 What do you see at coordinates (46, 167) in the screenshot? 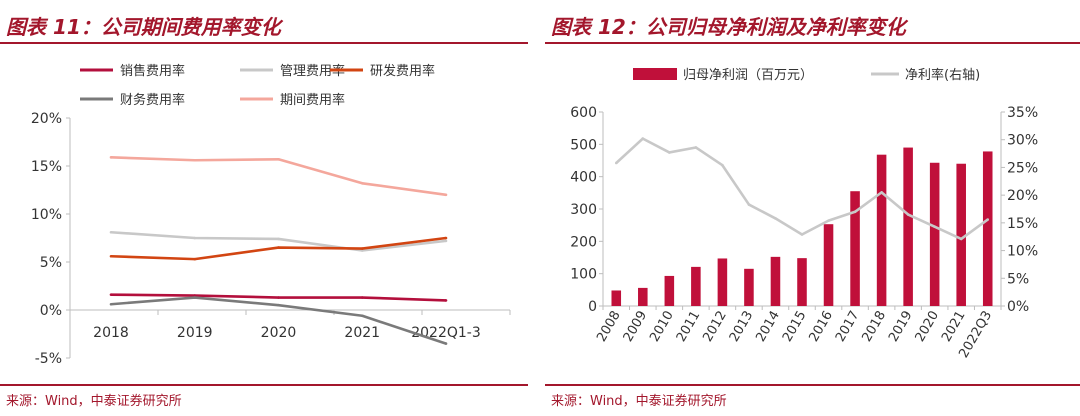
I see `y-tick-label: 15%` at bounding box center [46, 167].